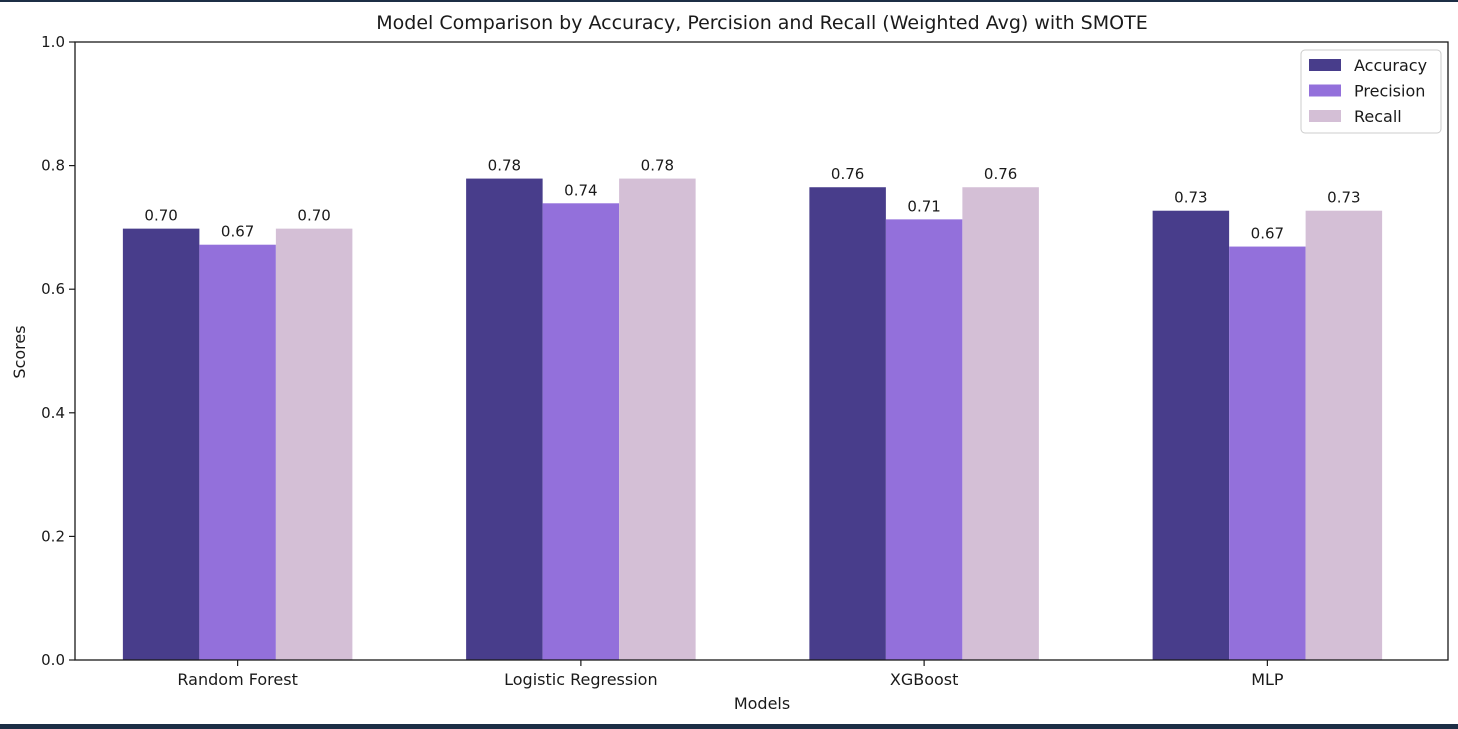 This screenshot has width=1458, height=729. What do you see at coordinates (19, 351) in the screenshot?
I see `y-axis-label: Scores` at bounding box center [19, 351].